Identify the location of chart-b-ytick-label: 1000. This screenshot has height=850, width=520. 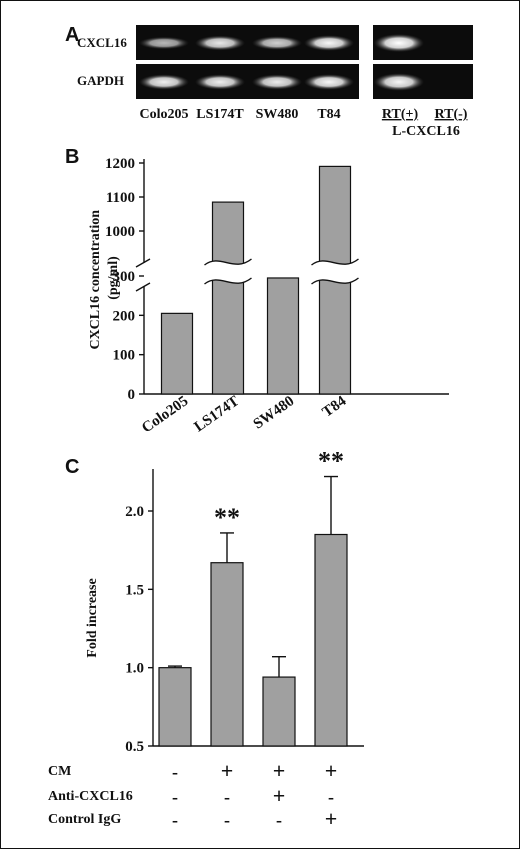
(120, 232).